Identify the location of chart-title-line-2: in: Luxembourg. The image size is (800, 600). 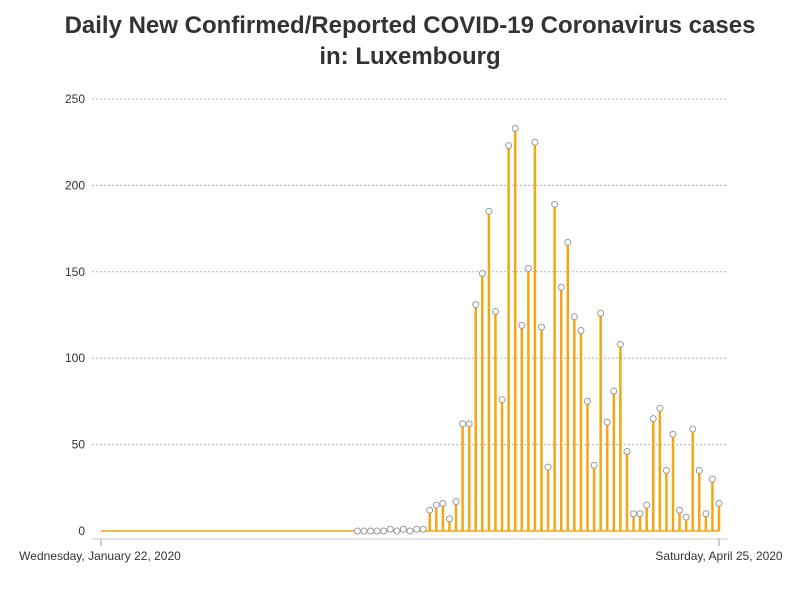
(410, 56).